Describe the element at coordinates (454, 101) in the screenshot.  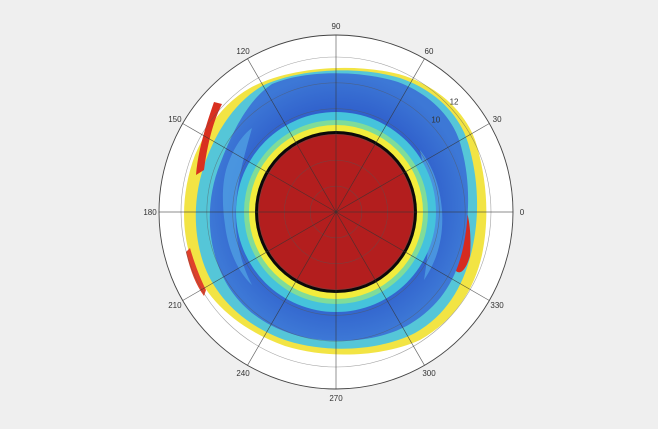
I see `radial-tick-label: 12` at that location.